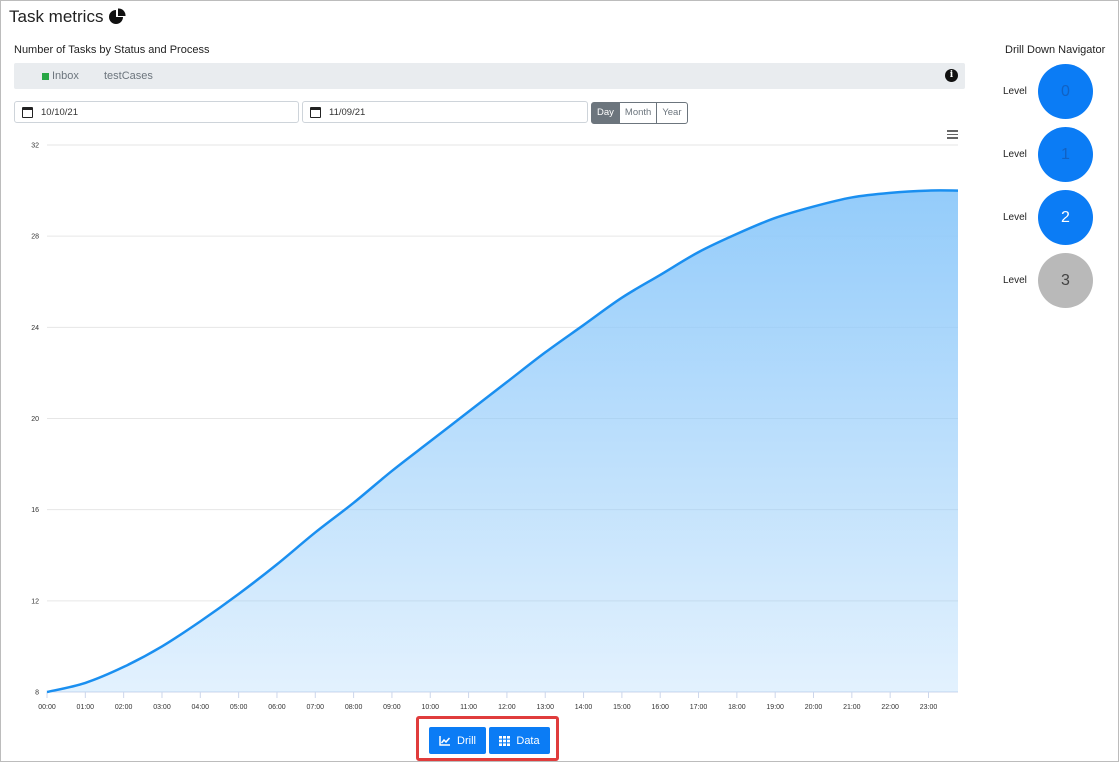 Image resolution: width=1119 pixels, height=762 pixels. Describe the element at coordinates (347, 112) in the screenshot. I see `end-date-value: 11/09/21` at that location.